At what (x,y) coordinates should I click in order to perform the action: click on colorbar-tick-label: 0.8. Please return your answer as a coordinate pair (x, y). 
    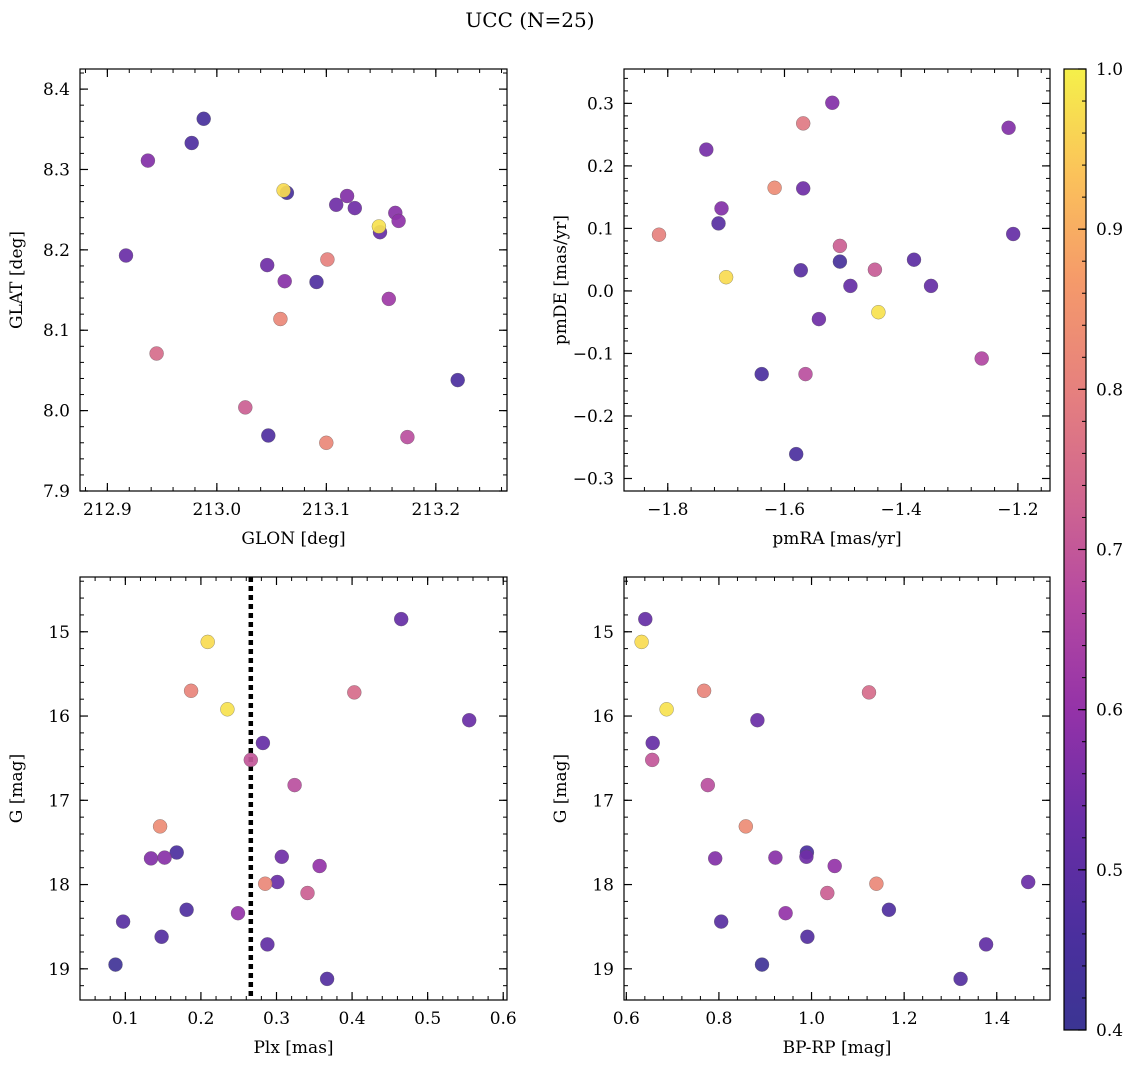
    Looking at the image, I should click on (1109, 390).